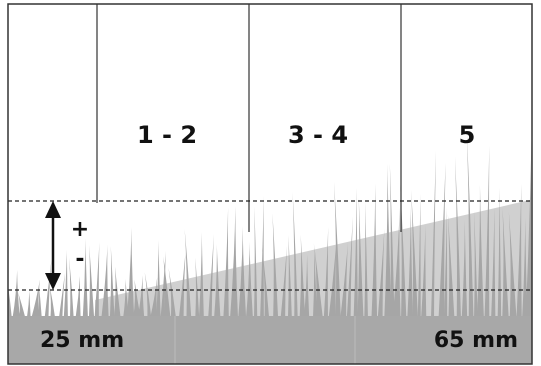 This screenshot has width=541, height=366. What do you see at coordinates (476, 340) in the screenshot?
I see `max-height-label: 65 mm` at bounding box center [476, 340].